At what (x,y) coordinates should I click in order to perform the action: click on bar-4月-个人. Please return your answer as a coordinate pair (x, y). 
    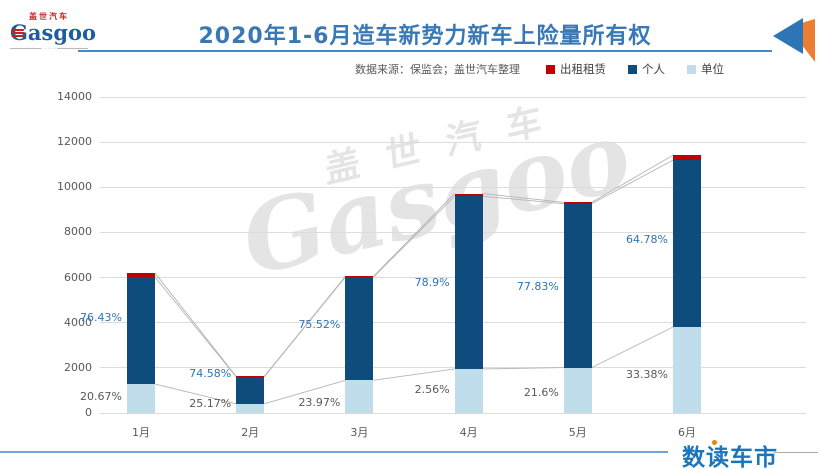
    Looking at the image, I should click on (468, 282).